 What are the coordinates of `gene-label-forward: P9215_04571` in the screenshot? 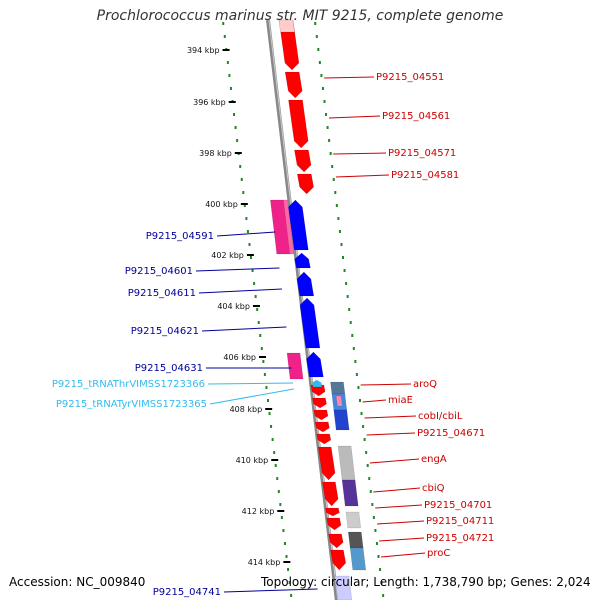 It's located at (422, 153).